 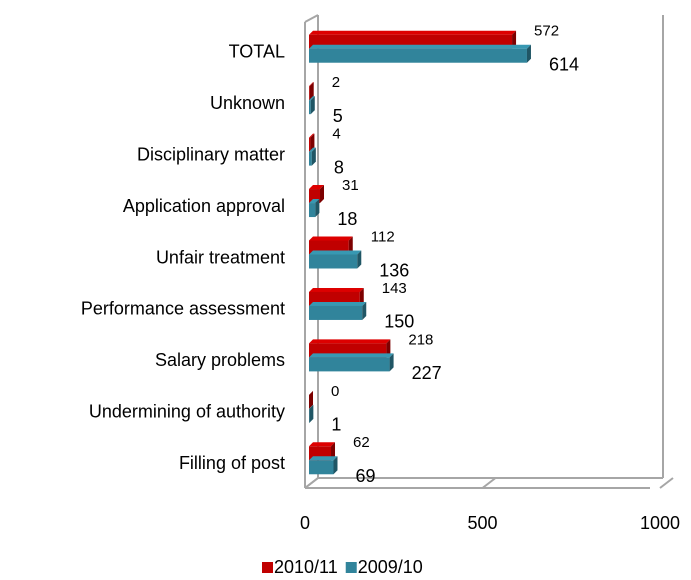 What do you see at coordinates (220, 257) in the screenshot?
I see `y-tick-label: Unfair treatment` at bounding box center [220, 257].